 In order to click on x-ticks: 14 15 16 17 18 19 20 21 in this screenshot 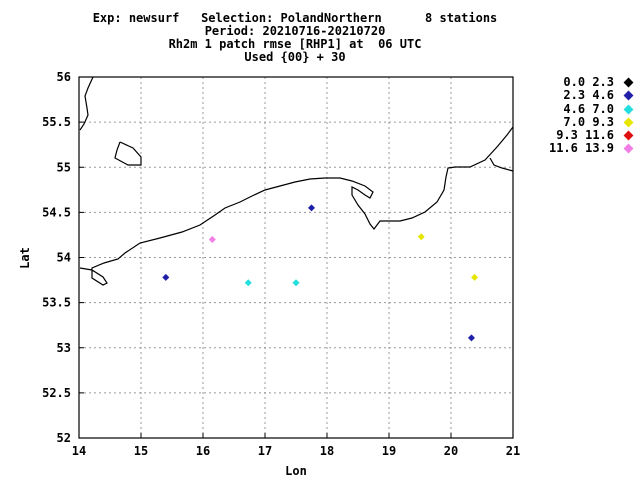, I will do `click(296, 445)`.